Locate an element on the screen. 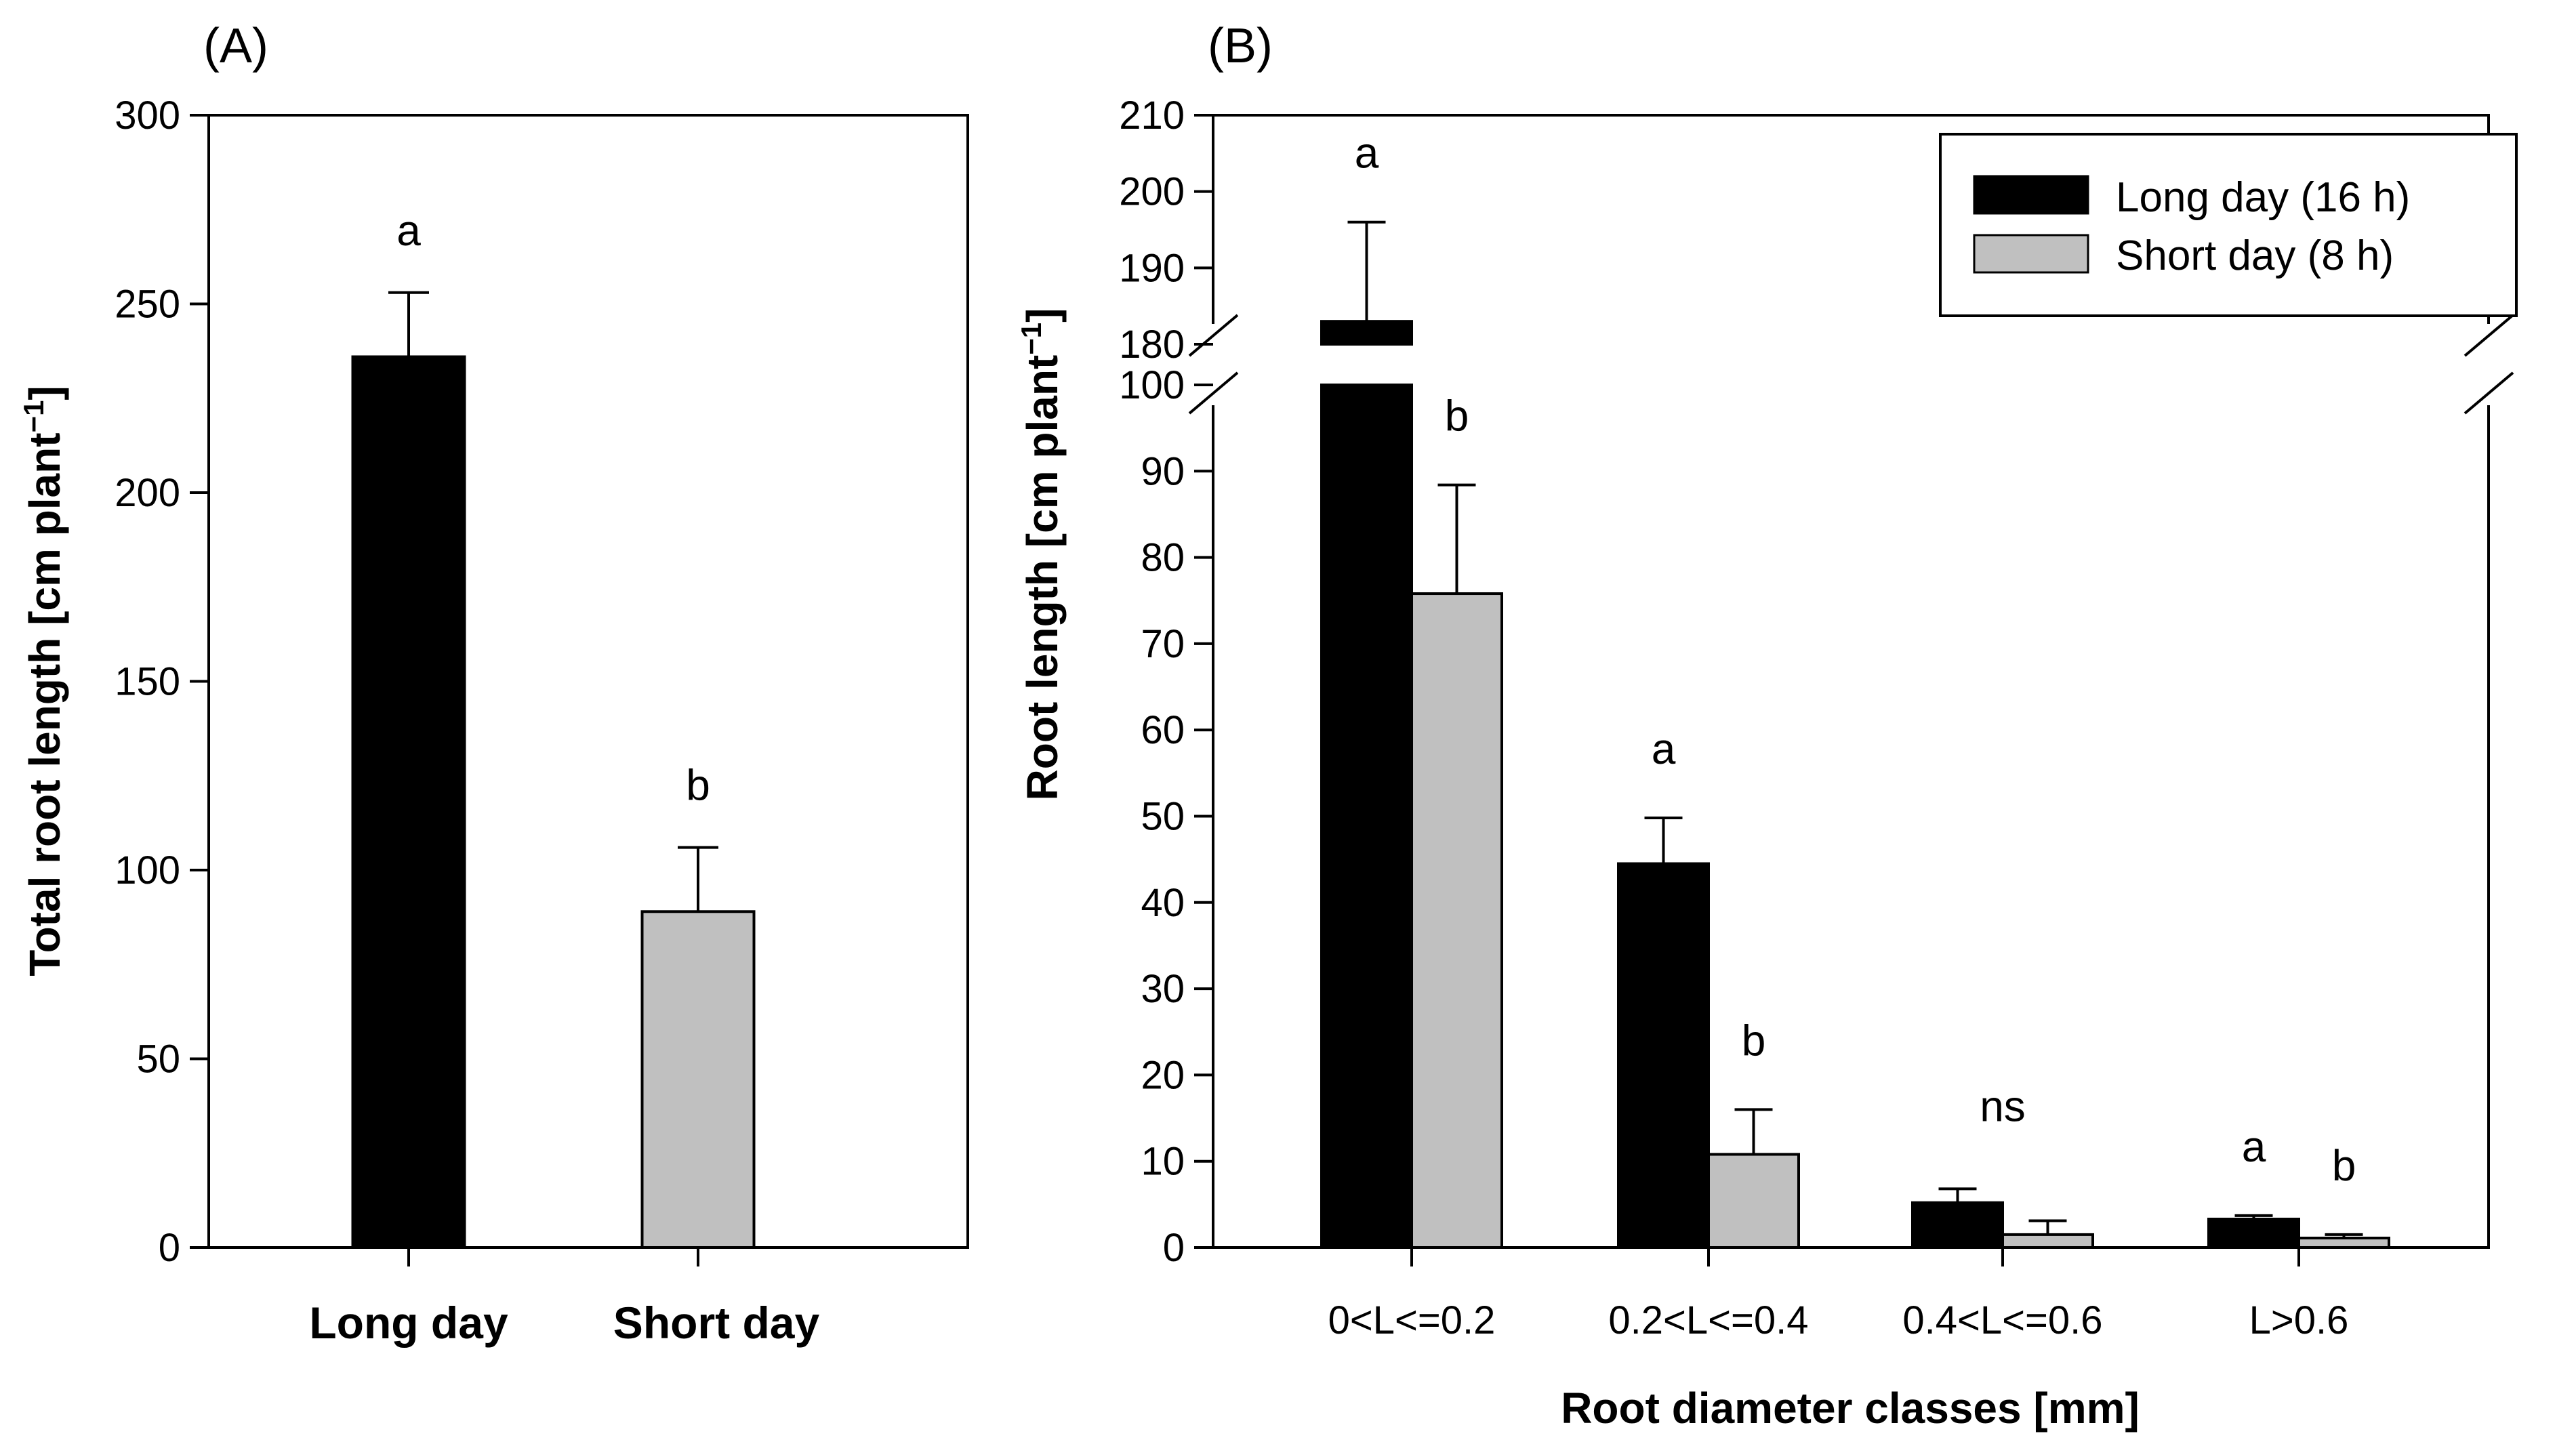 The image size is (2576, 1442). legend-box is located at coordinates (2229, 225).